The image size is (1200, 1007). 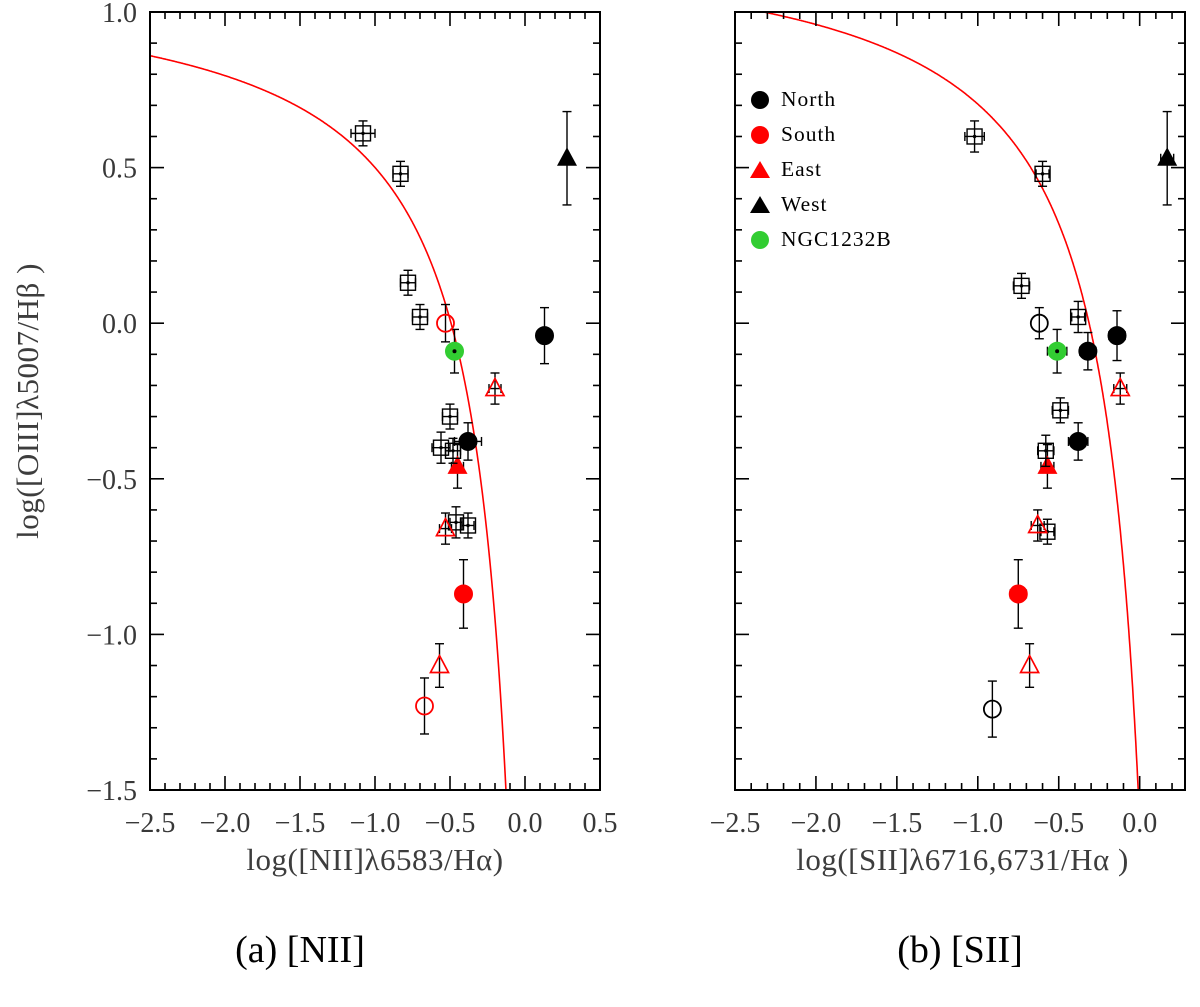 I want to click on legend-label: North, so click(x=809, y=99).